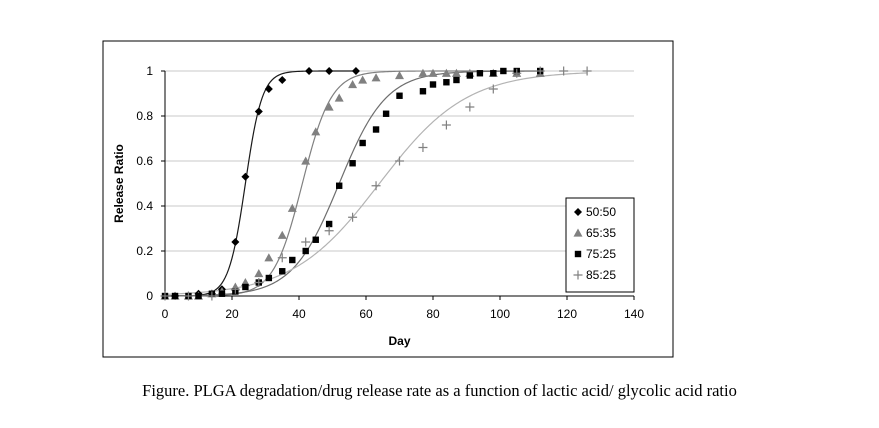 This screenshot has height=428, width=879. Describe the element at coordinates (601, 233) in the screenshot. I see `legend-label: 65:35` at that location.